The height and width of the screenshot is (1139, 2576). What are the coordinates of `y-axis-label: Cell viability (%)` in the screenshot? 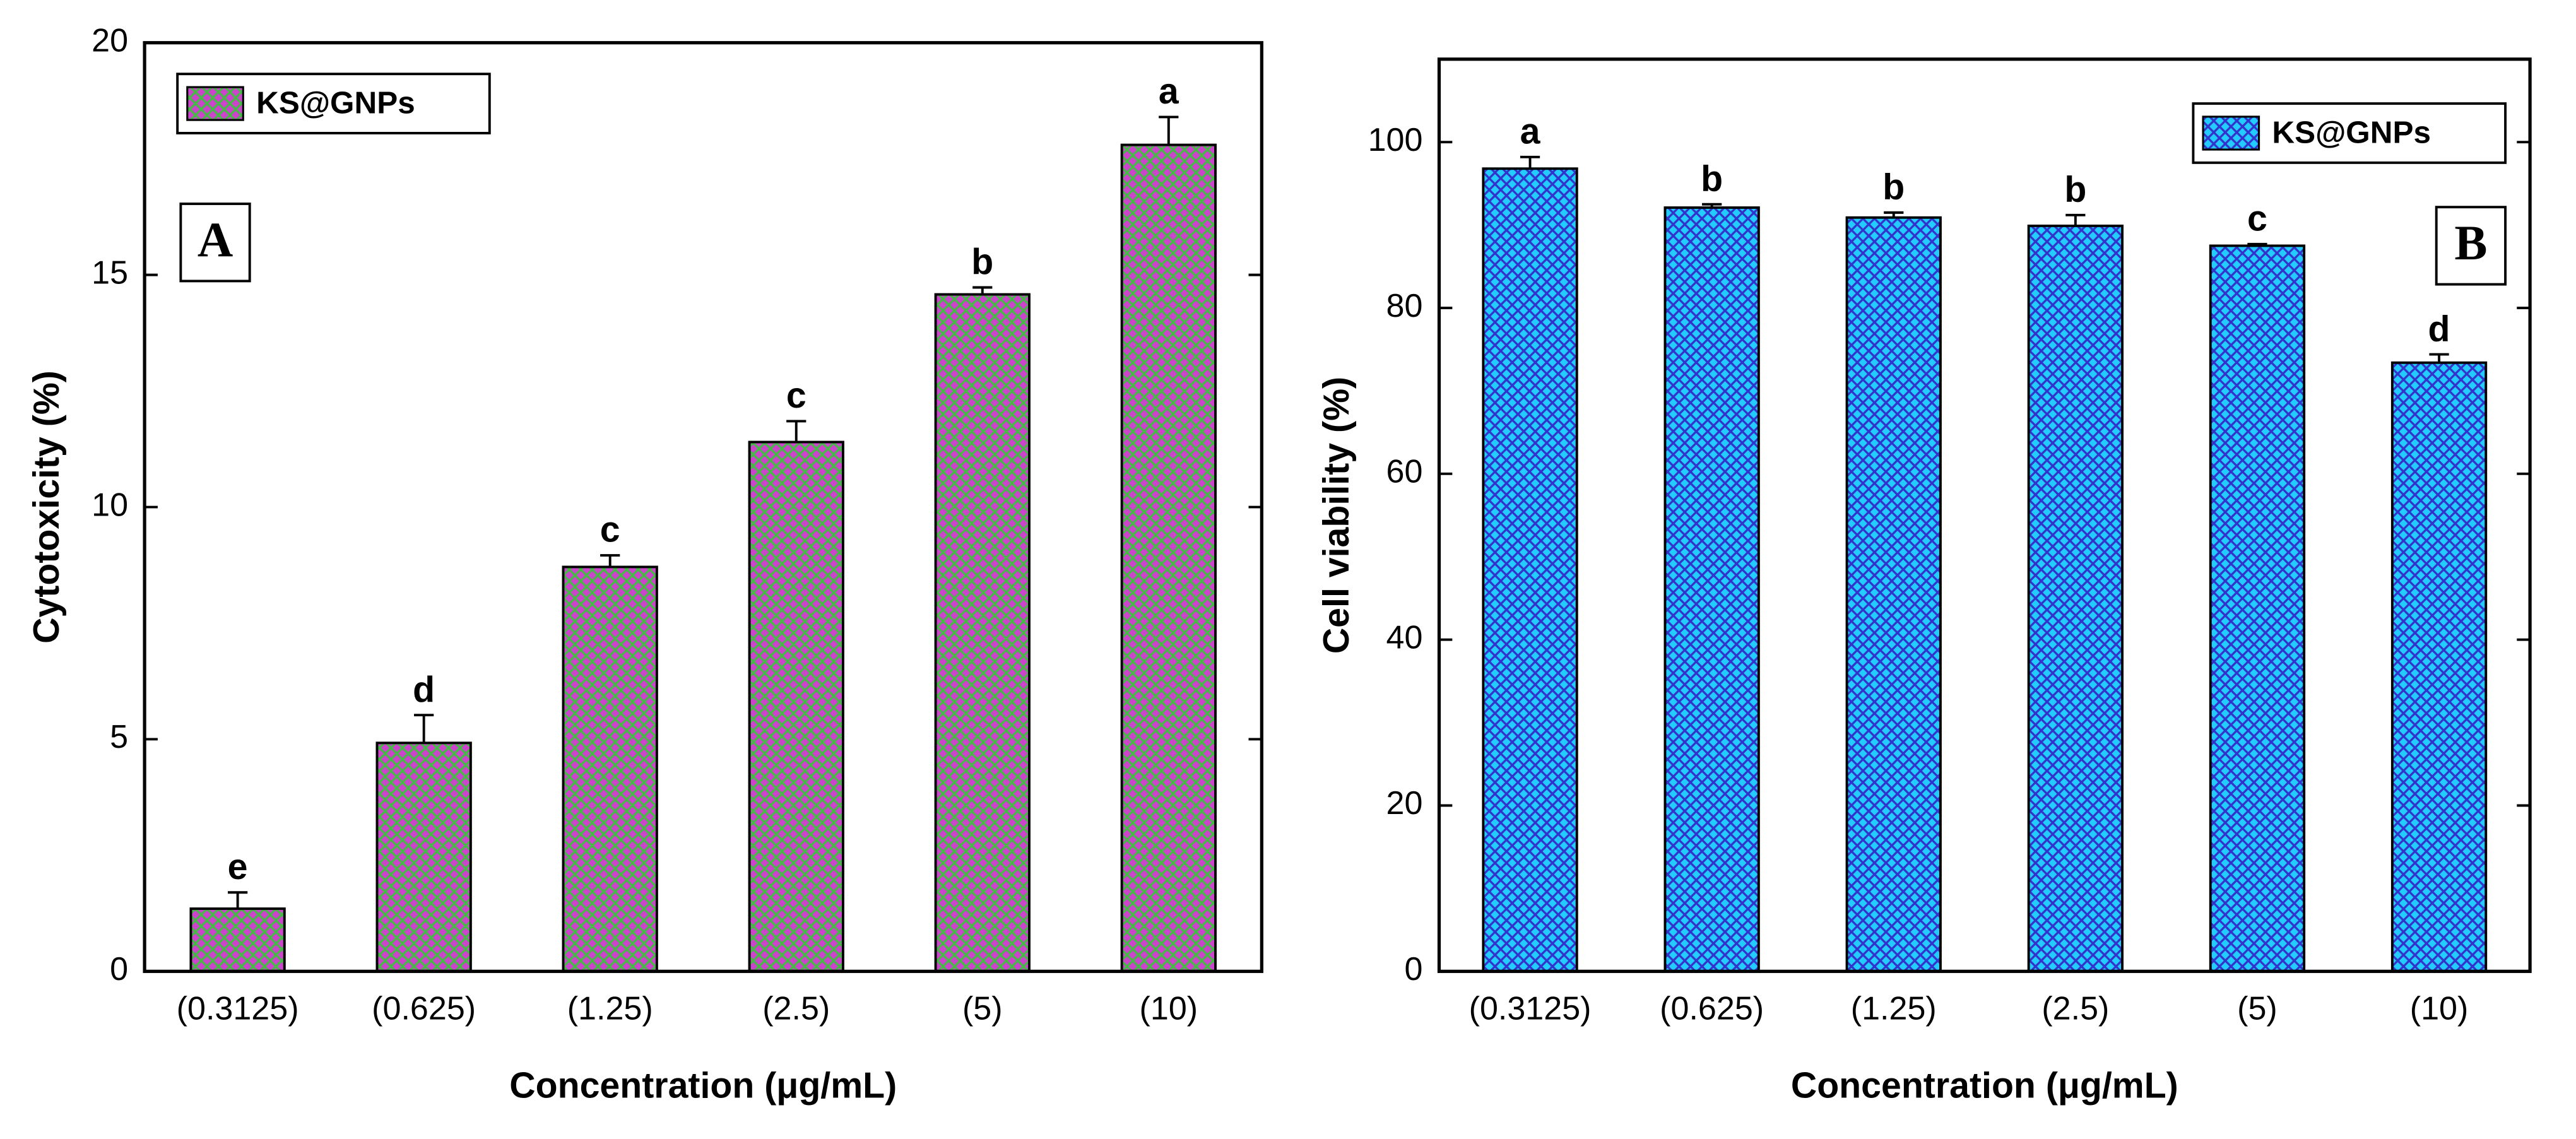 It's located at (1337, 515).